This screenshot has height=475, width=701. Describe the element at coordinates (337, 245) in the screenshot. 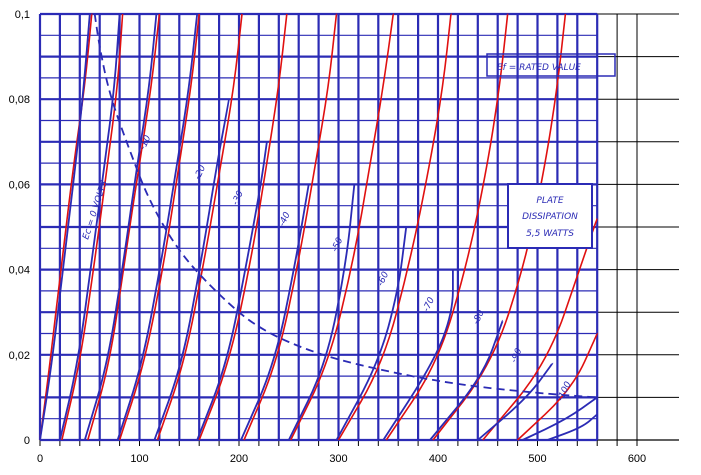

I see `curve-bias-label: -50` at that location.